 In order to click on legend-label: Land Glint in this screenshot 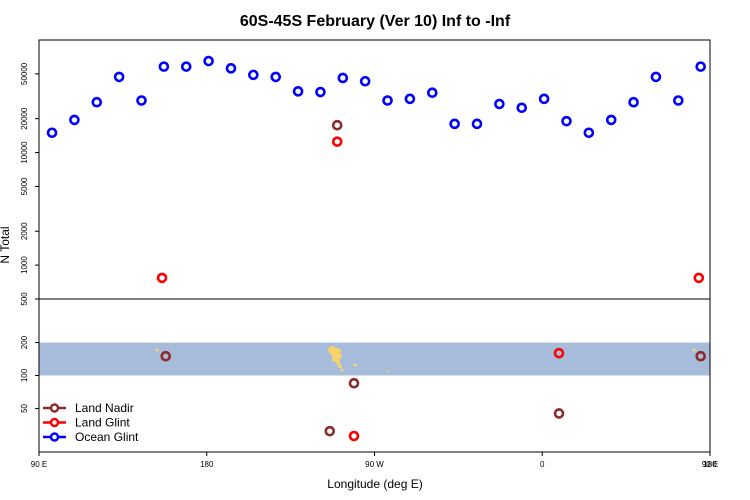, I will do `click(102, 423)`.